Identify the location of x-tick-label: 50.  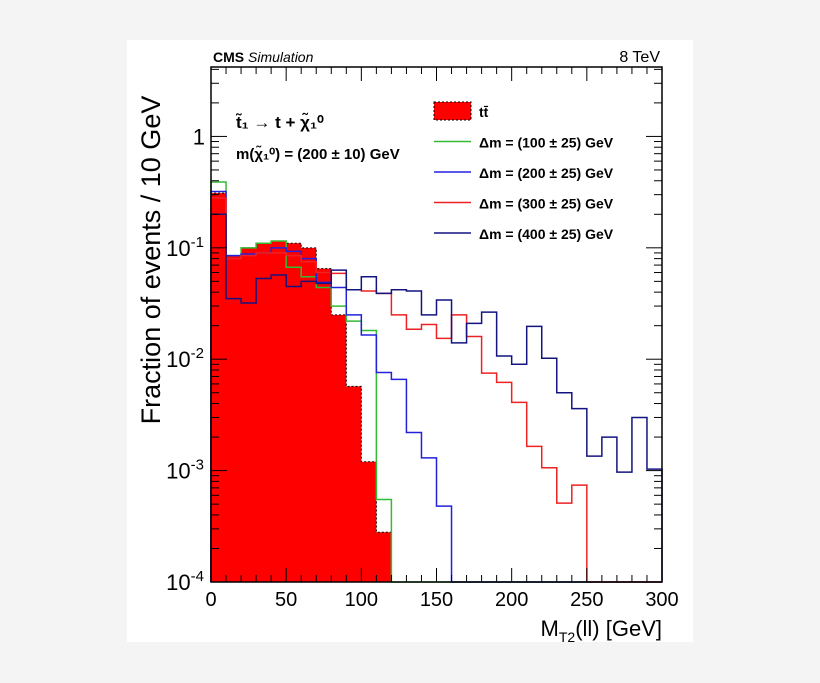
(286, 600).